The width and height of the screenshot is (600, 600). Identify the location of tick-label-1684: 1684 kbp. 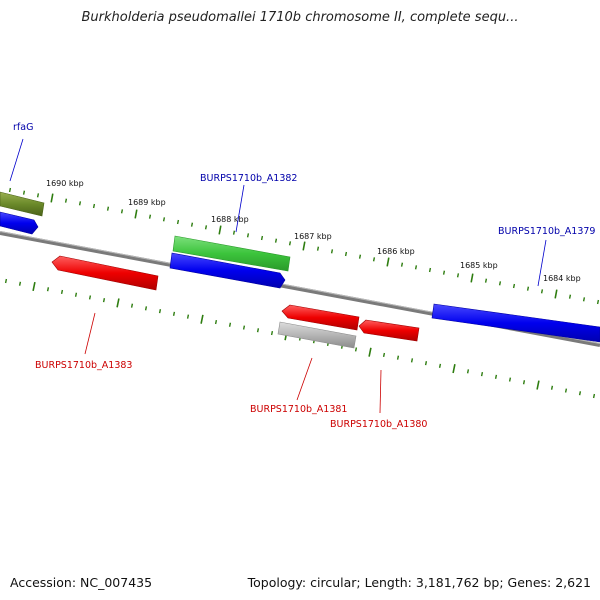
(562, 278).